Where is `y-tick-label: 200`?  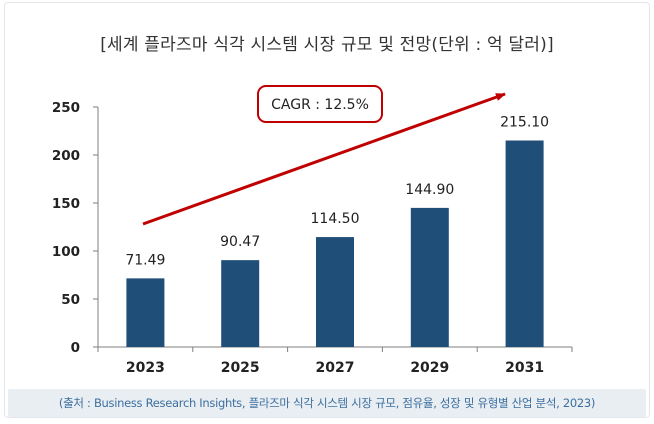
y-tick-label: 200 is located at coordinates (66, 156).